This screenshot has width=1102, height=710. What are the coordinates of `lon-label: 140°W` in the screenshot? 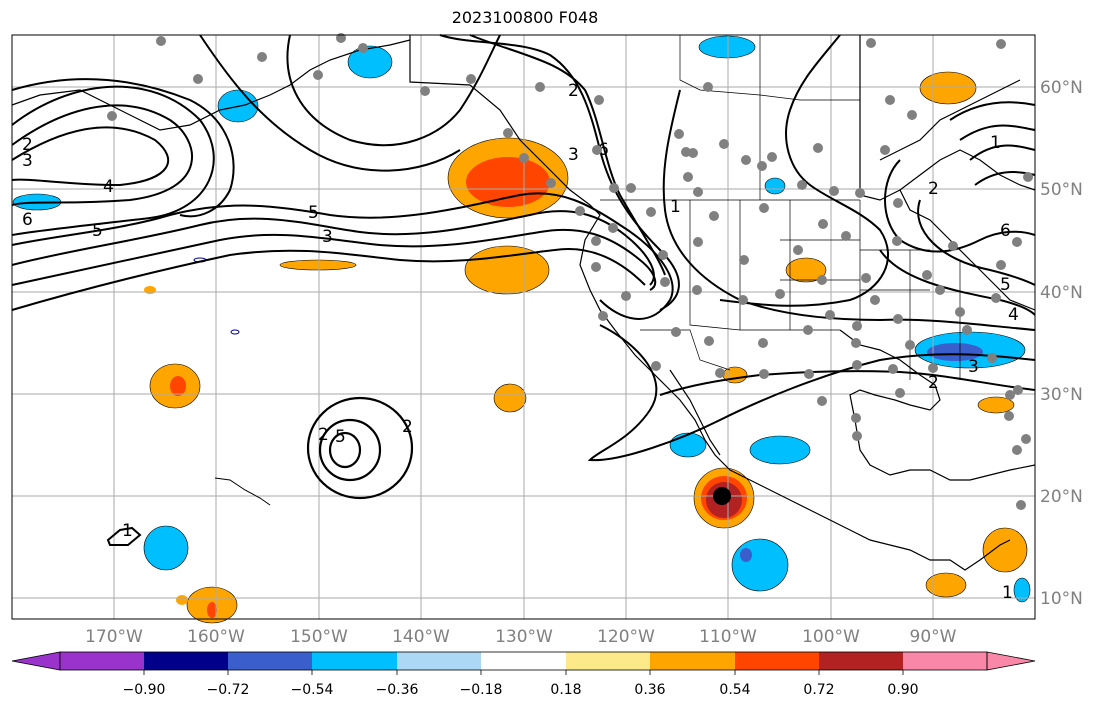 It's located at (421, 637).